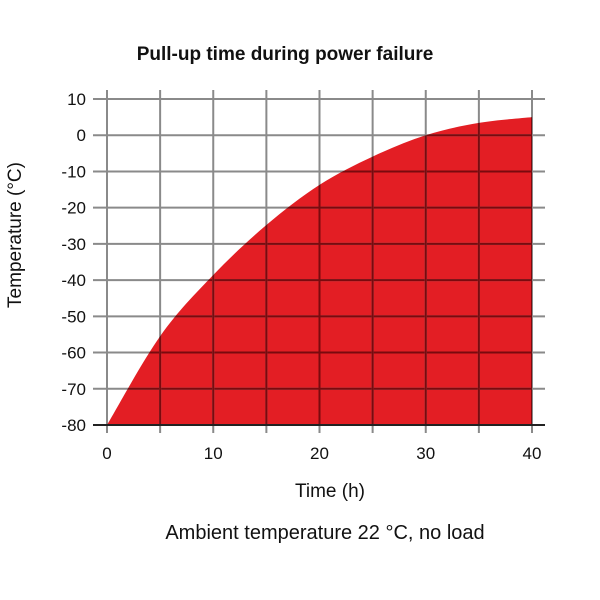 This screenshot has width=600, height=600. I want to click on y-tick-label: -20, so click(73, 208).